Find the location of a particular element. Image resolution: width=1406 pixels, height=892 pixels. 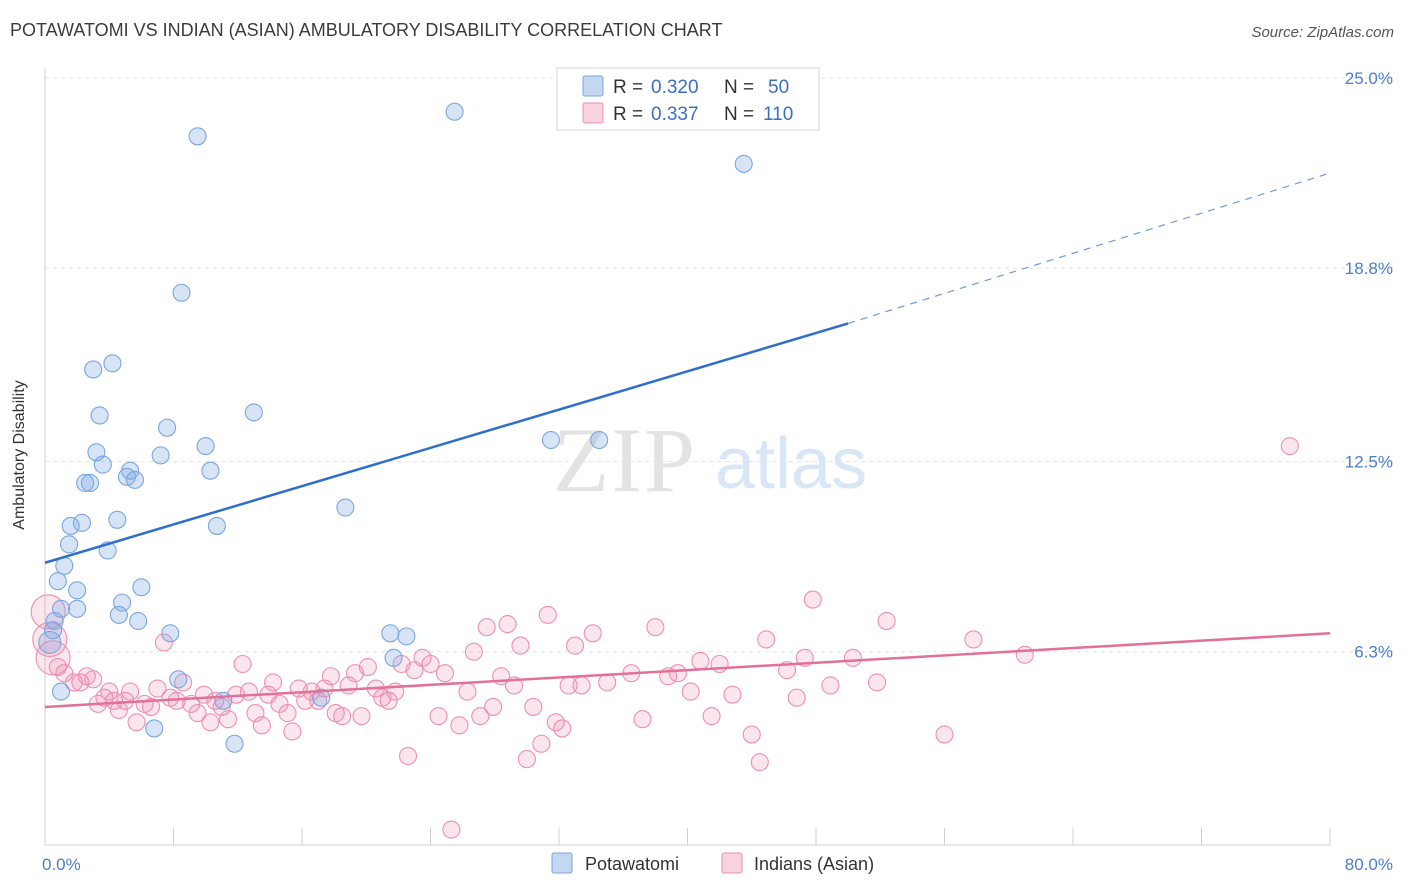

y-tick-label-3: 25.0% is located at coordinates (1369, 78).